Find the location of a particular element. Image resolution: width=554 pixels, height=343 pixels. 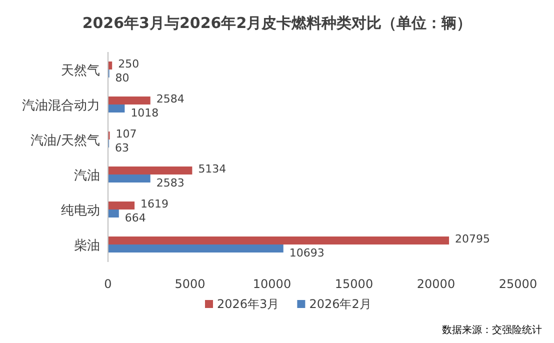

y-tick-label: 柴油 is located at coordinates (87, 246).